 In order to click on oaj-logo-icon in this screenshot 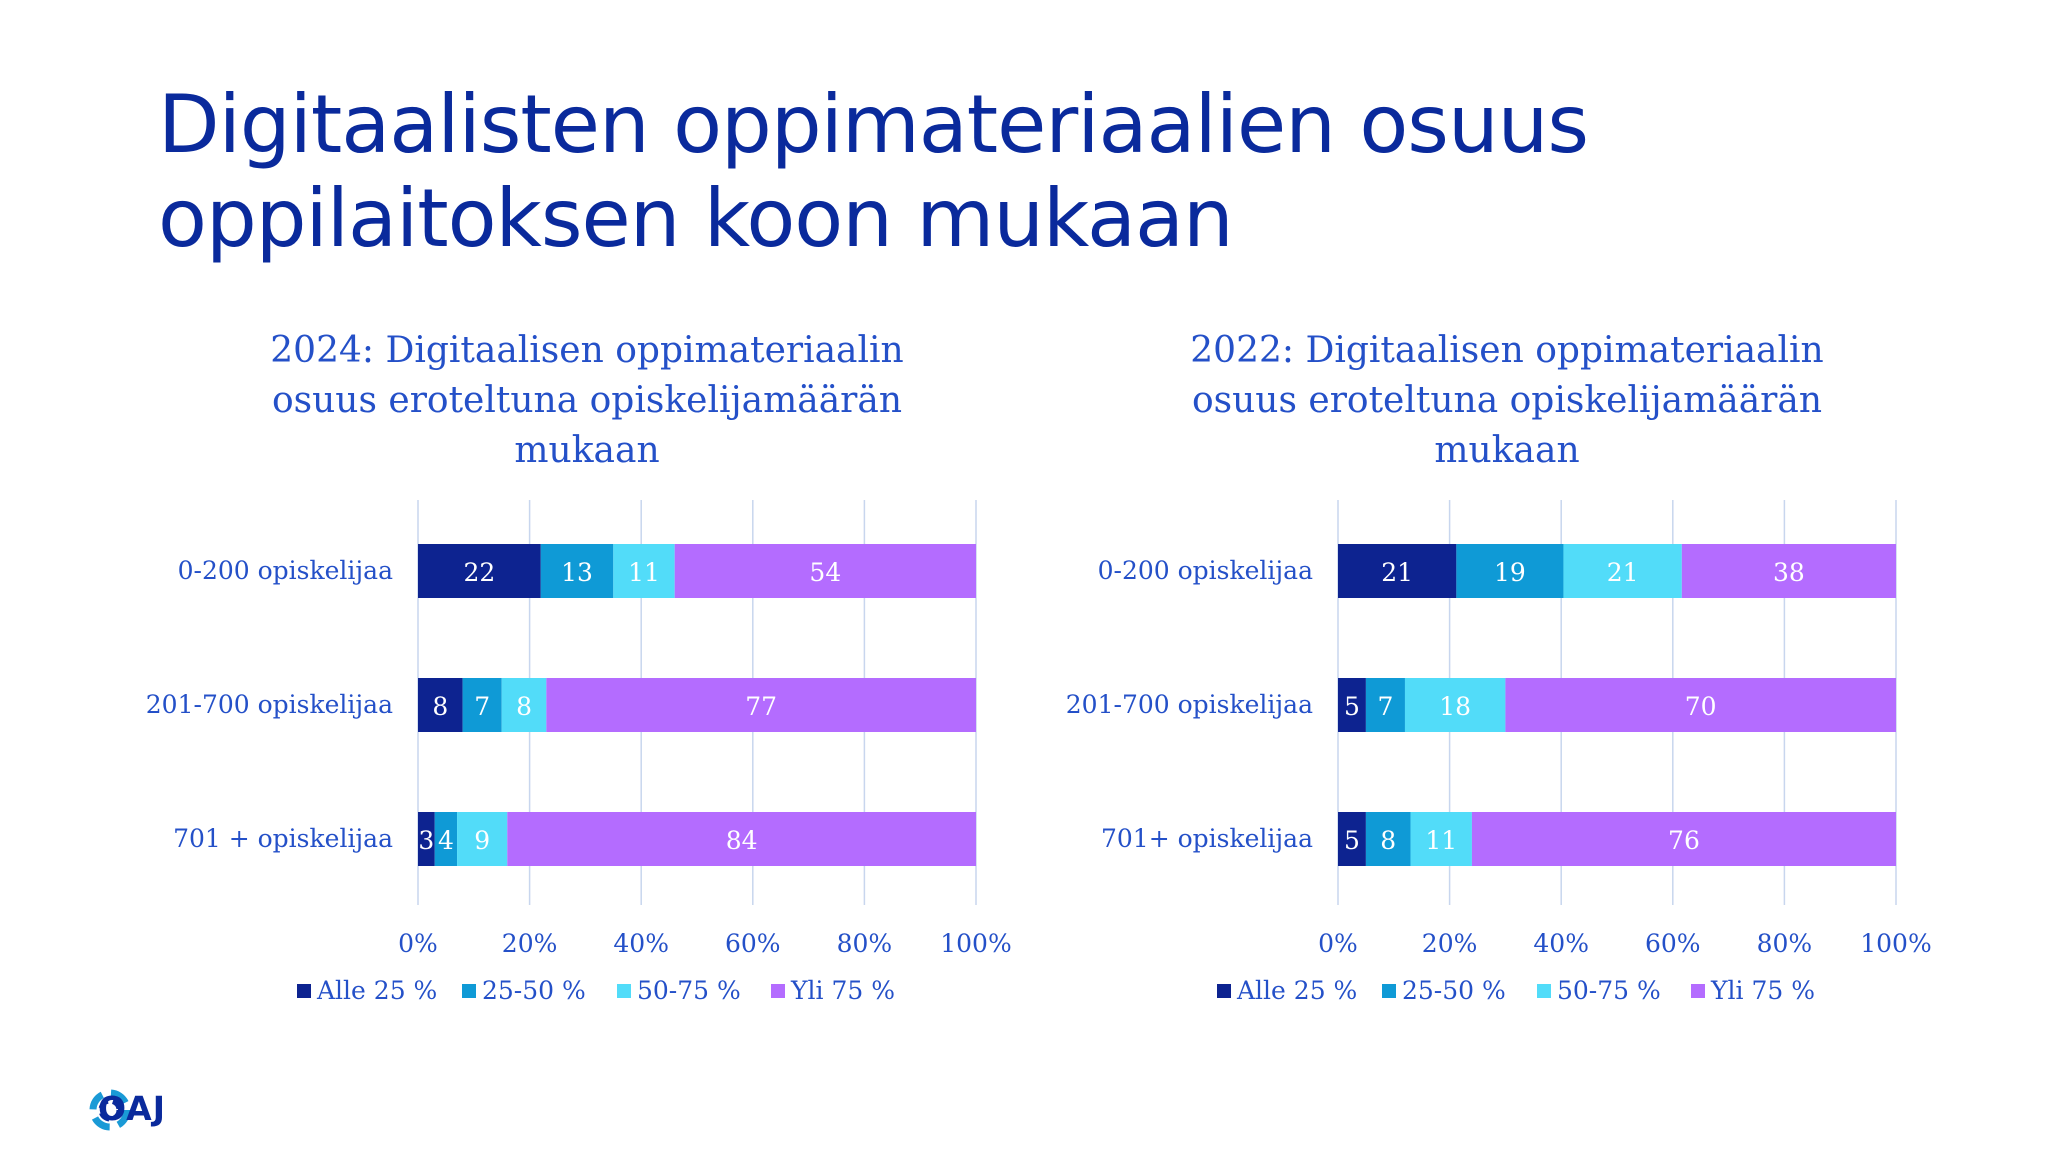, I will do `click(110, 1110)`.